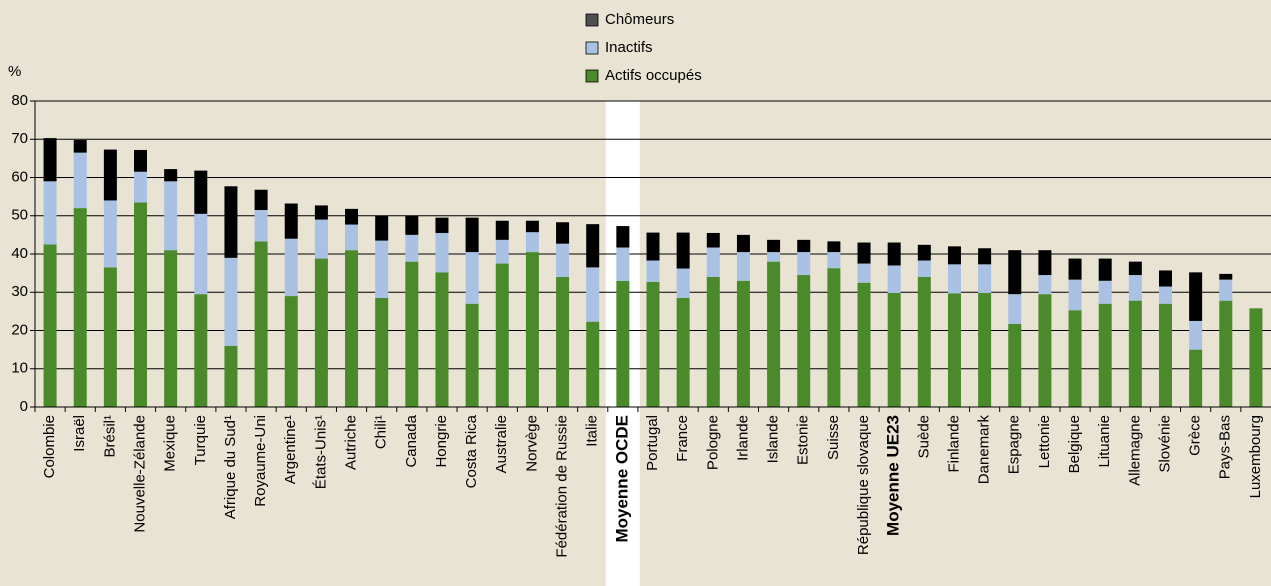 The image size is (1271, 586). Describe the element at coordinates (1044, 441) in the screenshot. I see `x-tick-label: Lettonie` at that location.